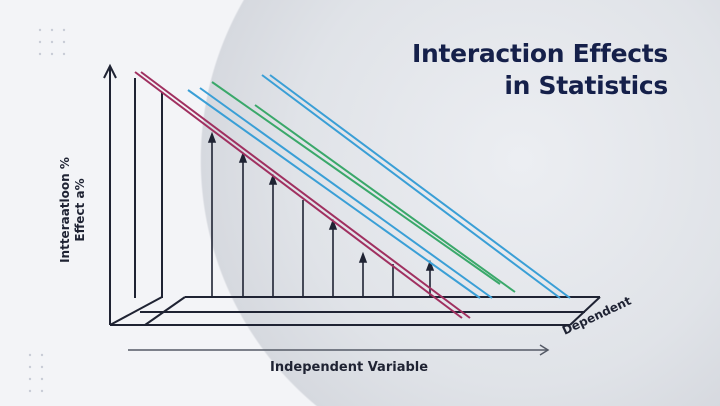 This screenshot has width=720, height=406. I want to click on dot-grid-bottom, so click(36, 373).